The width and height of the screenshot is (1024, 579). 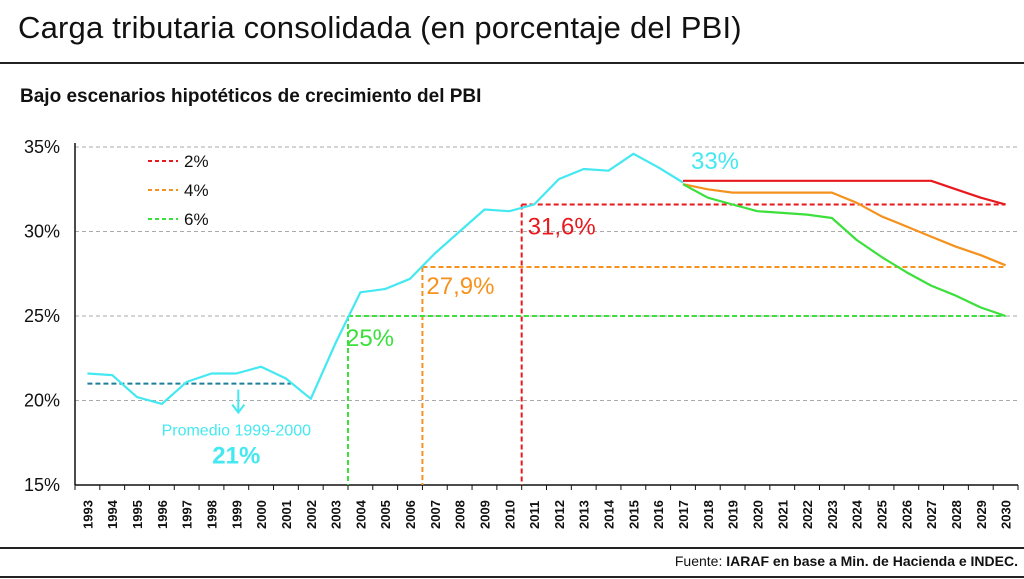 What do you see at coordinates (832, 514) in the screenshot?
I see `x-tick-label: 2023` at bounding box center [832, 514].